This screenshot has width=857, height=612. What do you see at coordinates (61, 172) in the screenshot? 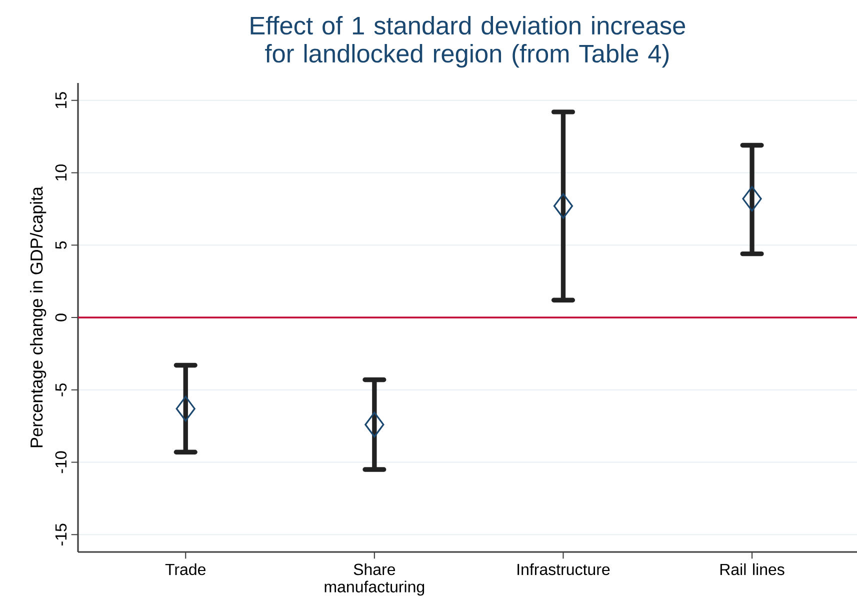
I see `y-tick-label: 10` at bounding box center [61, 172].